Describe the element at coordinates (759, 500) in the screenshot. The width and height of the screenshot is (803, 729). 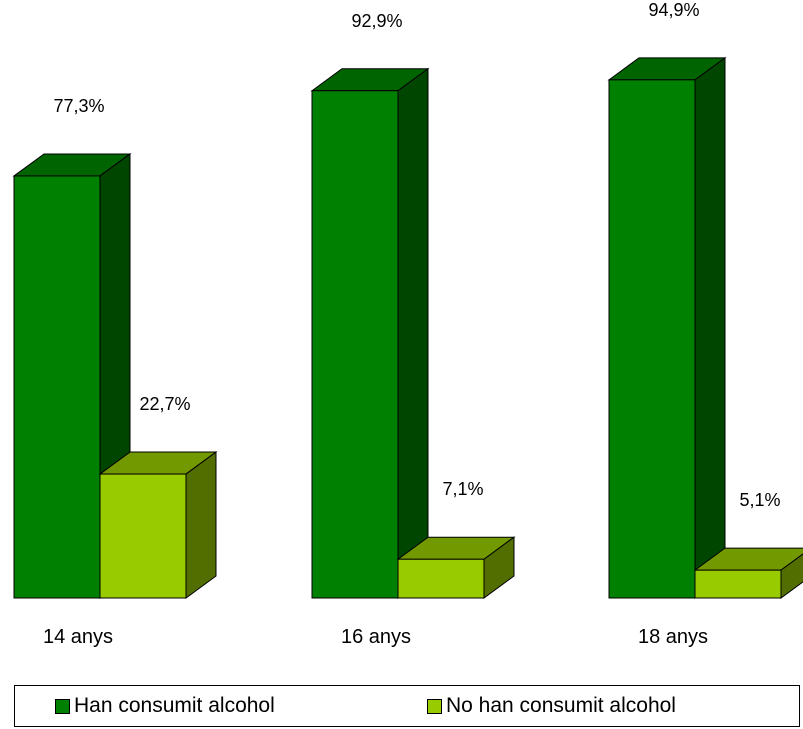
I see `data-label-no-han-consumit-alcohol-18-anys: 5,1%` at that location.